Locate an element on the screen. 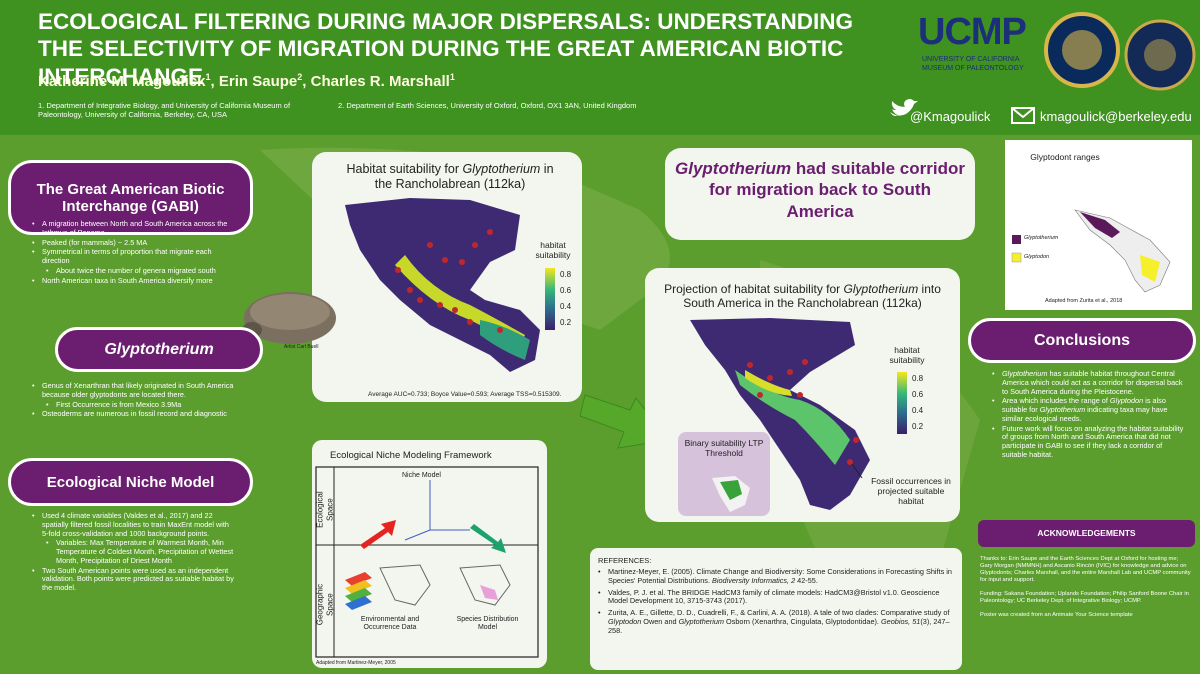 Image resolution: width=1200 pixels, height=674 pixels. sdm-area is located at coordinates (489, 592).